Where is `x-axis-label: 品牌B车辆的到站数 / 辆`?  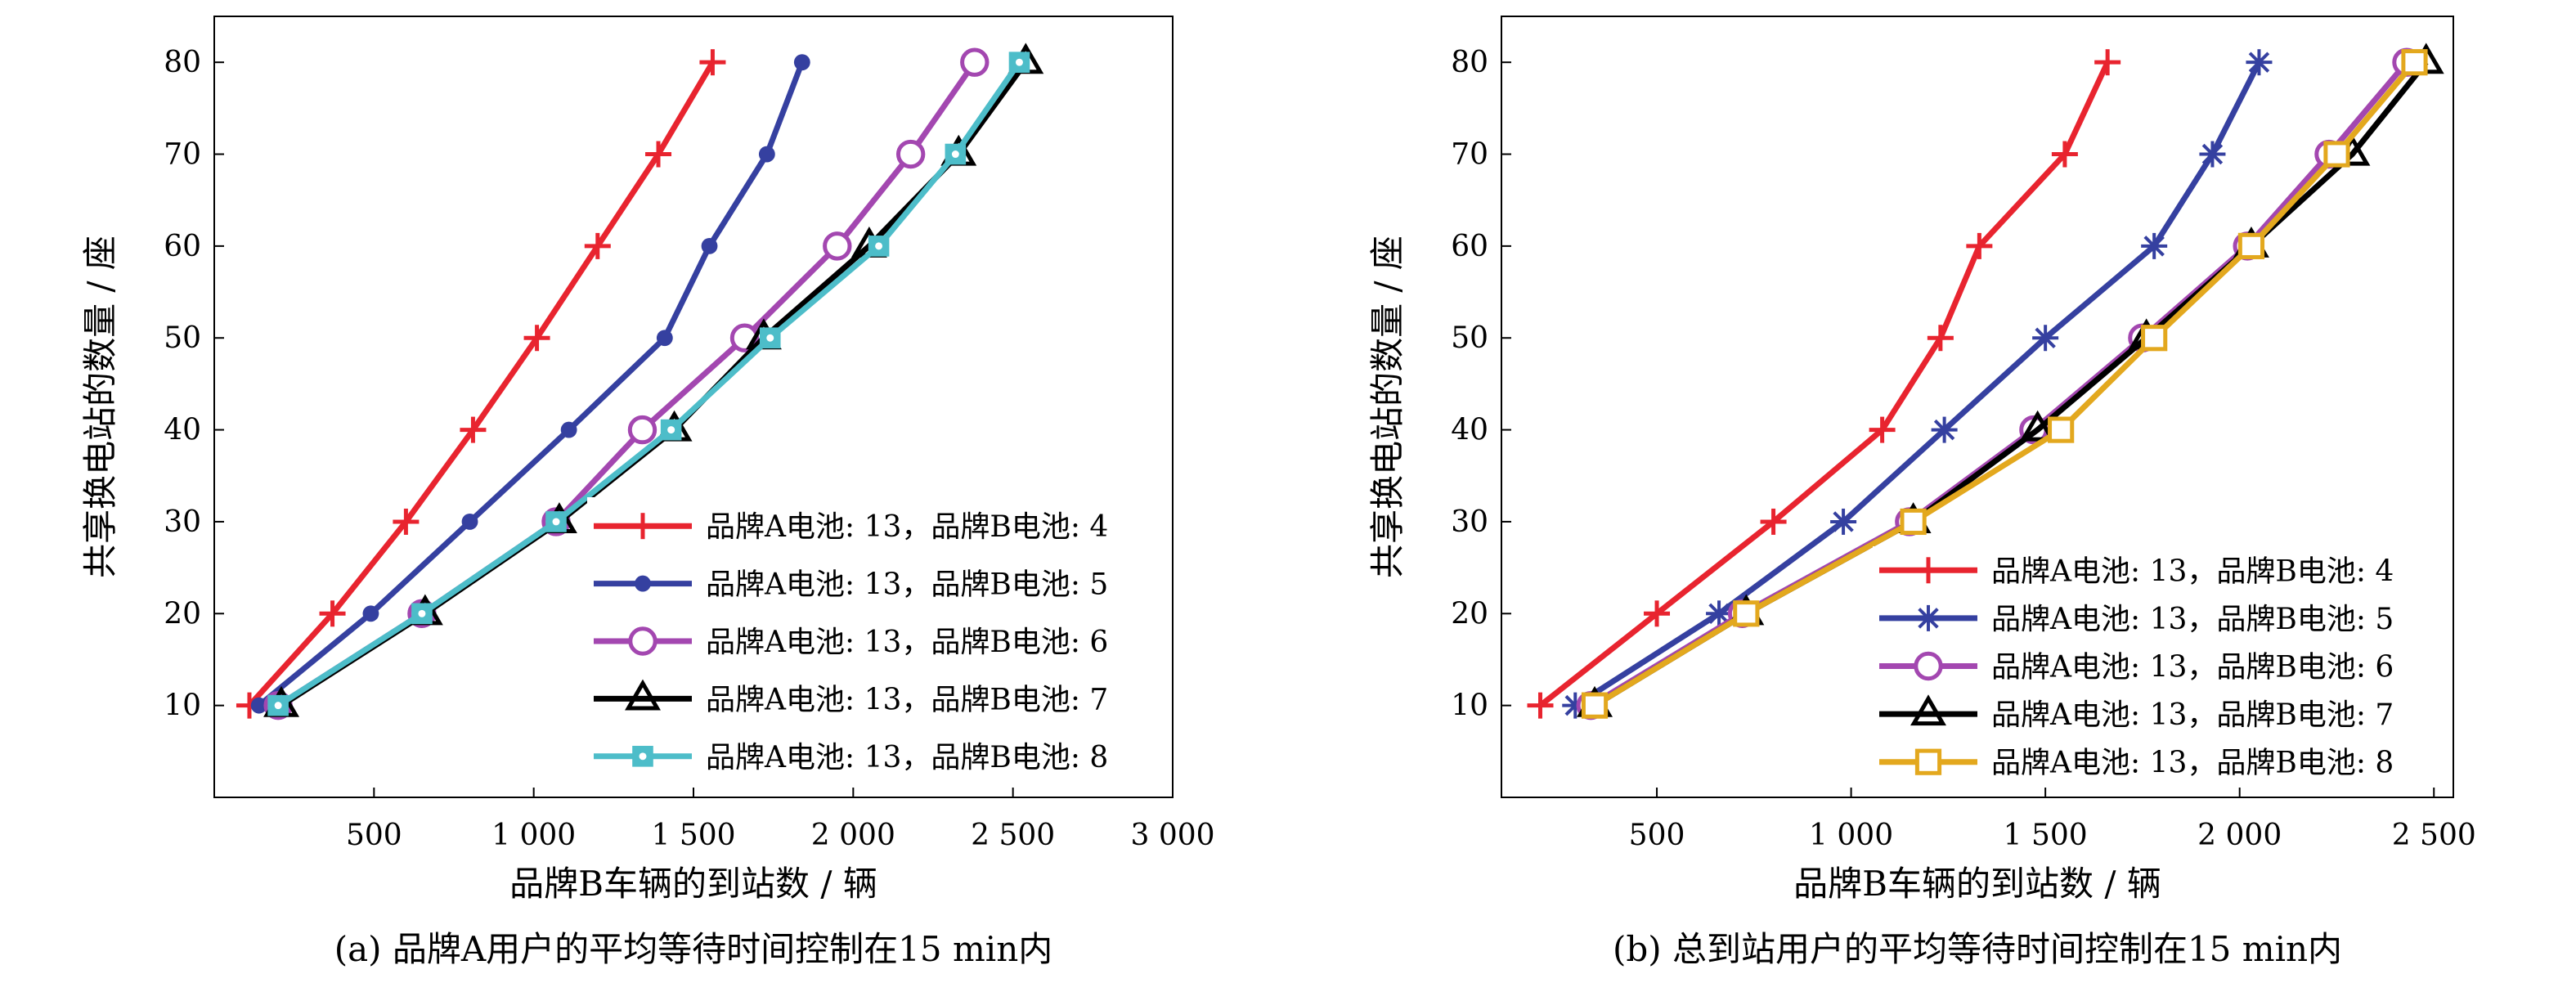 x-axis-label: 品牌B车辆的到站数 / 辆 is located at coordinates (693, 884).